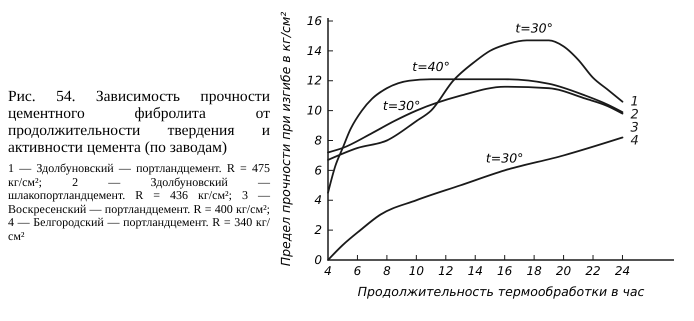 This screenshot has height=321, width=694. Describe the element at coordinates (387, 271) in the screenshot. I see `x-tick-label: 8` at that location.